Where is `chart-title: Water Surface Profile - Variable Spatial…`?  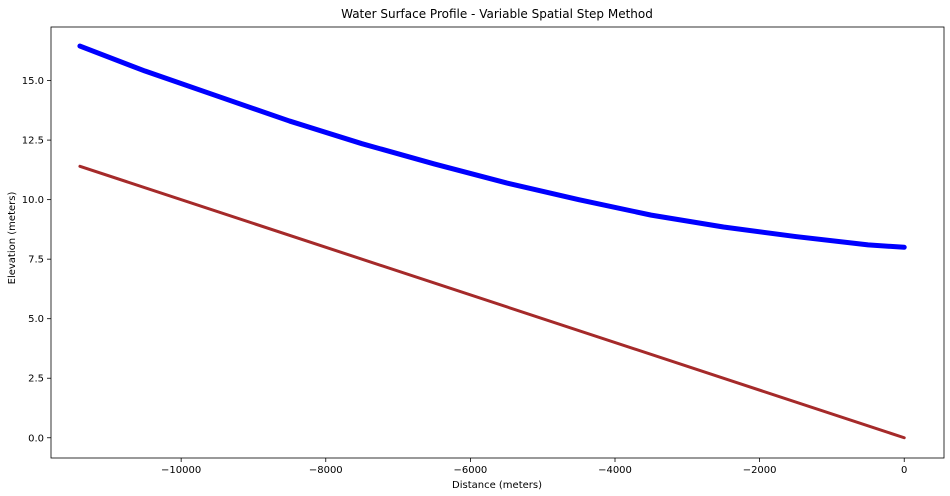
chart-title: Water Surface Profile - Variable Spatial… is located at coordinates (497, 14).